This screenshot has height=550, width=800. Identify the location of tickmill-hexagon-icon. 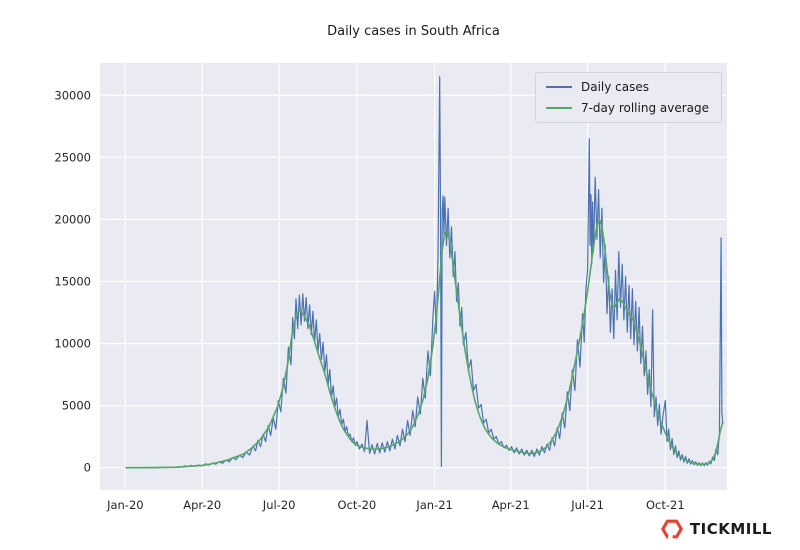
(671, 529).